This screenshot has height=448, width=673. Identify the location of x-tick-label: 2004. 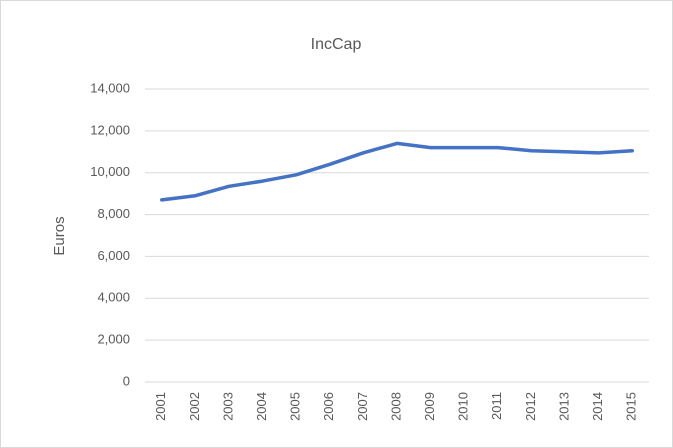
(261, 406).